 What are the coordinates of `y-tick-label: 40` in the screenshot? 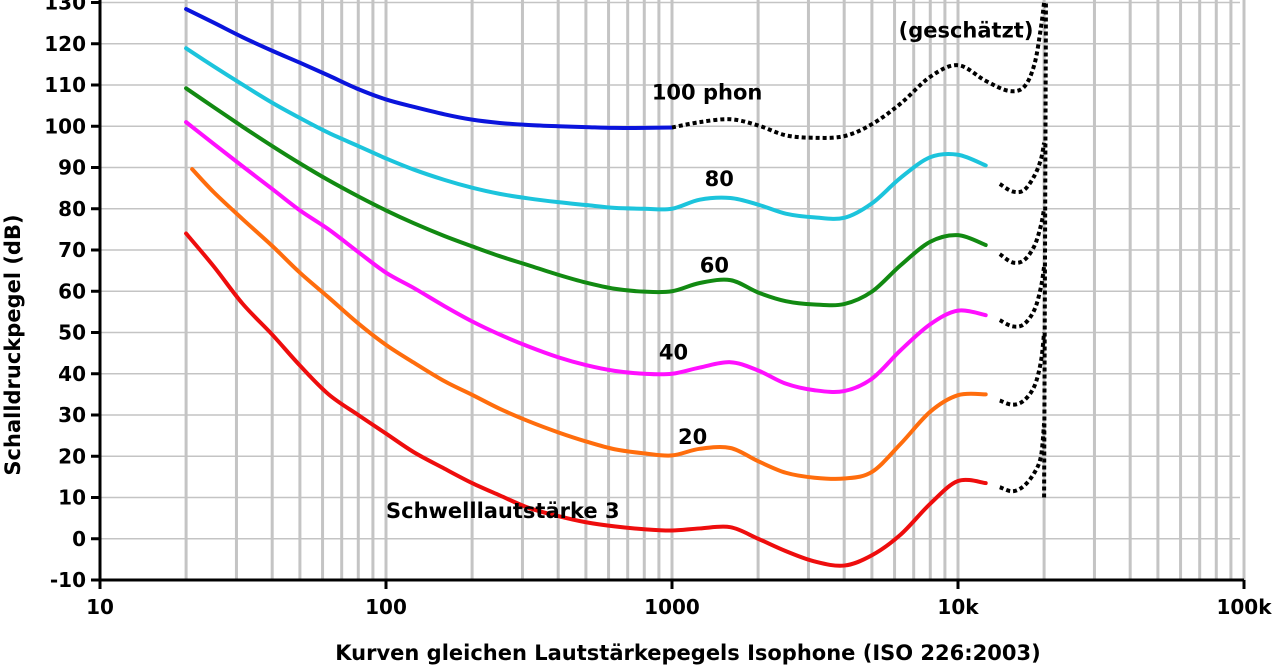 It's located at (72, 374).